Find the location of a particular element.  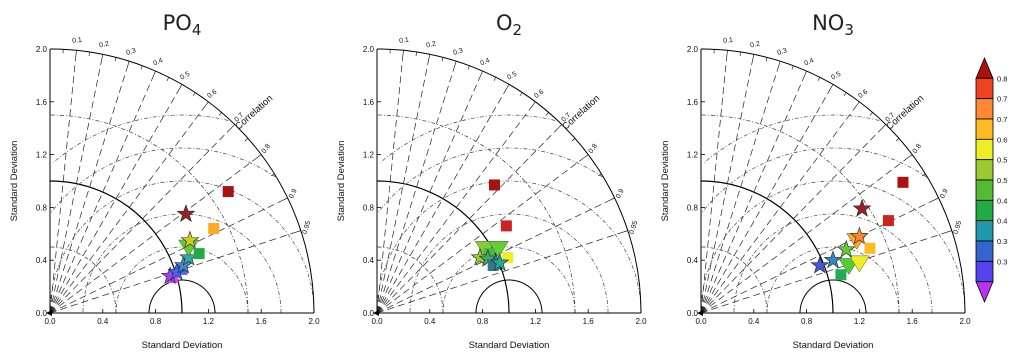

colorbar-tick-label: 0.8 is located at coordinates (1002, 78).